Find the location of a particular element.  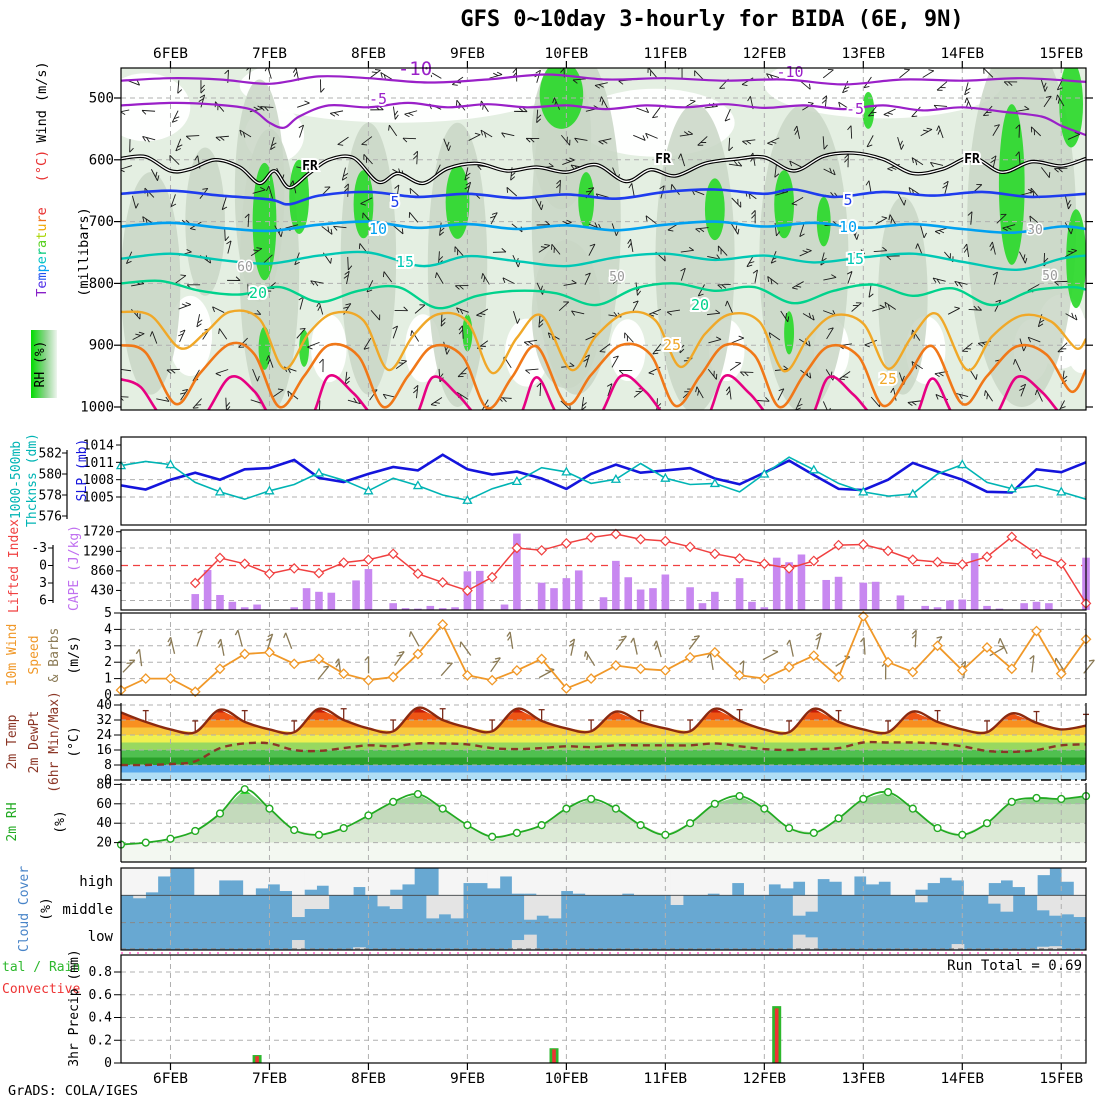

wind10m-axis-label-1: 10m Wind is located at coordinates (12, 655).